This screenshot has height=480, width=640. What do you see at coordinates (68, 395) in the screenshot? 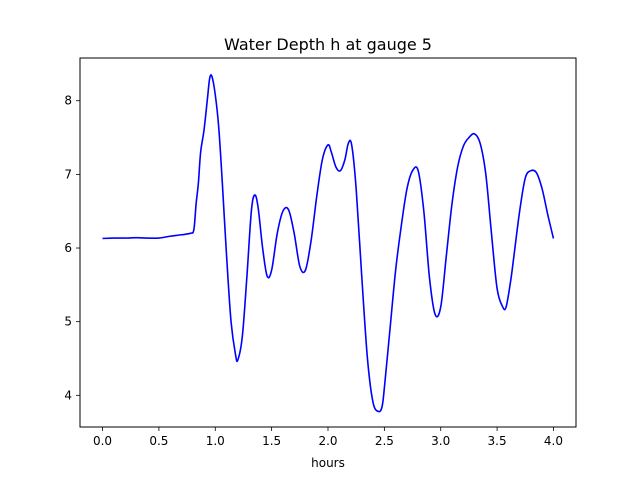
I see `y-tick-label: 4` at bounding box center [68, 395].